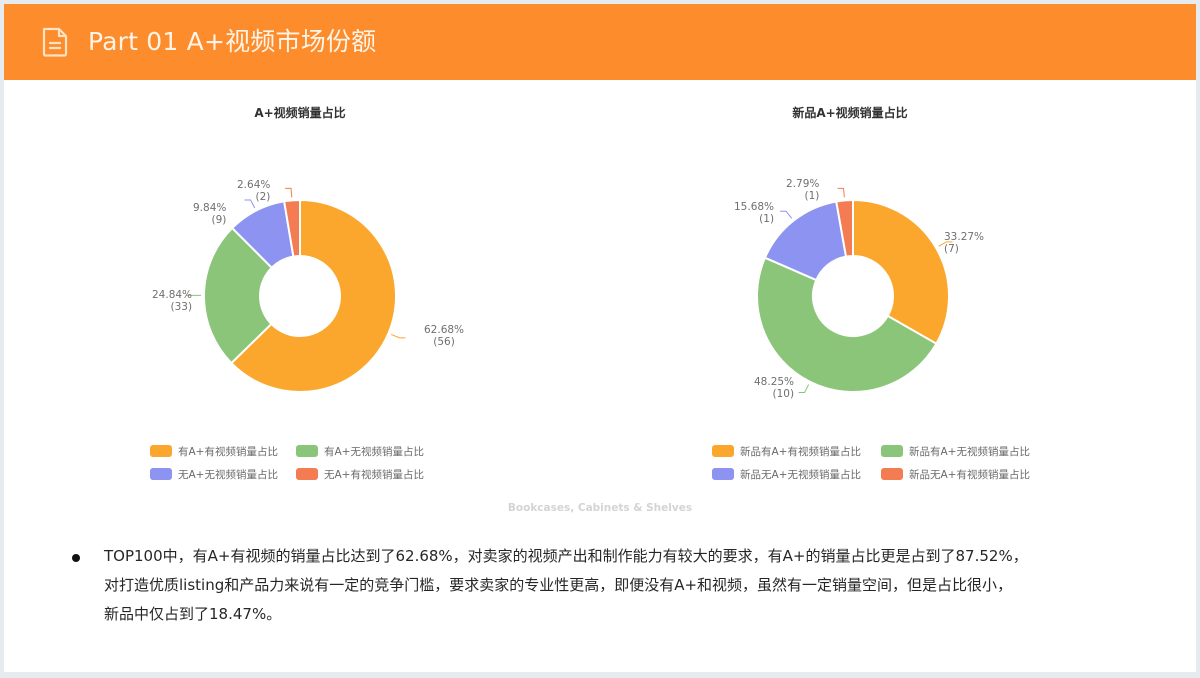 Image resolution: width=1200 pixels, height=678 pixels. What do you see at coordinates (254, 191) in the screenshot?
I see `data-label-red: 2.64% (2)` at bounding box center [254, 191].